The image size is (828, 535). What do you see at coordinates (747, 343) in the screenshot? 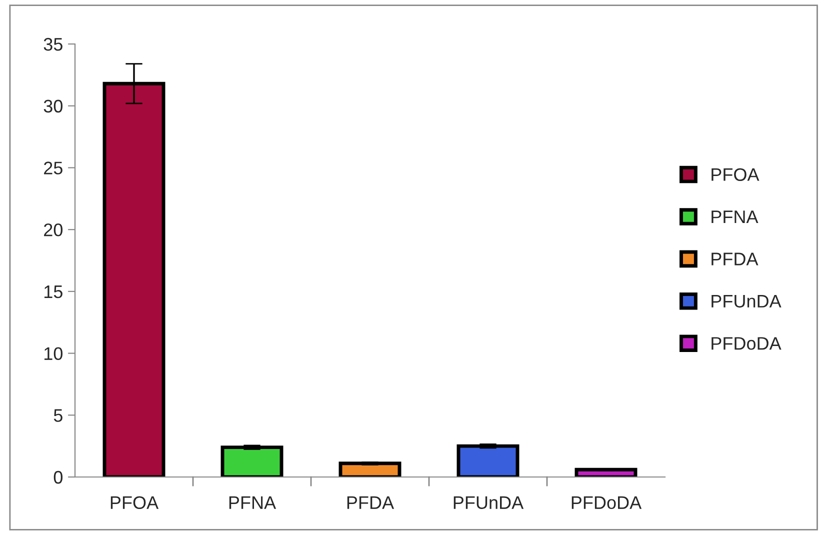
I see `legend-label: PFDoDA` at bounding box center [747, 343].